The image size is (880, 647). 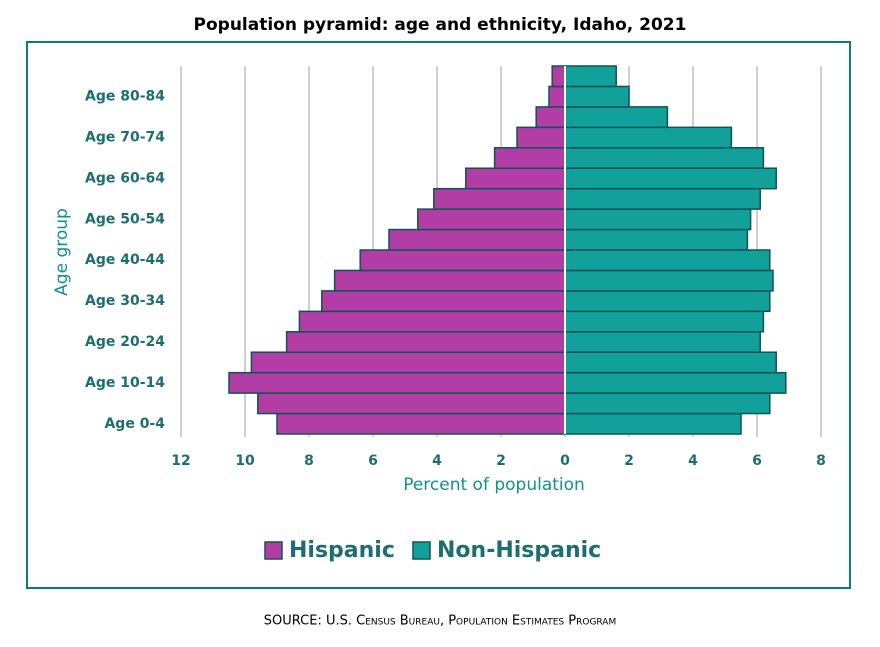 What do you see at coordinates (125, 178) in the screenshot?
I see `y-tick-label: Age 60-64` at bounding box center [125, 178].